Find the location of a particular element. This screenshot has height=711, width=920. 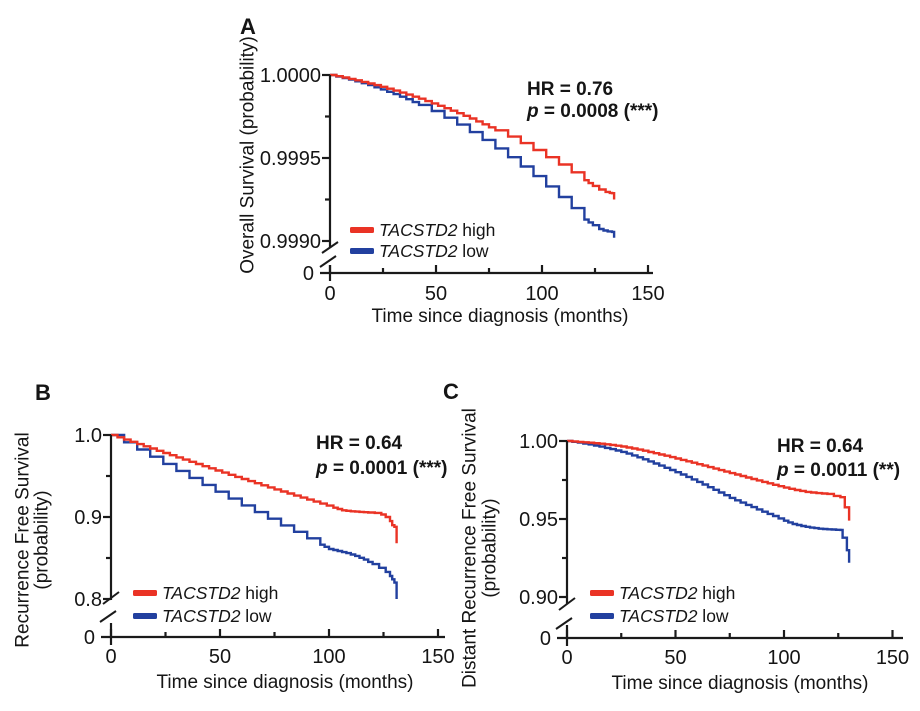

p-value-rest: = 0.0001 (***) is located at coordinates (388, 468).